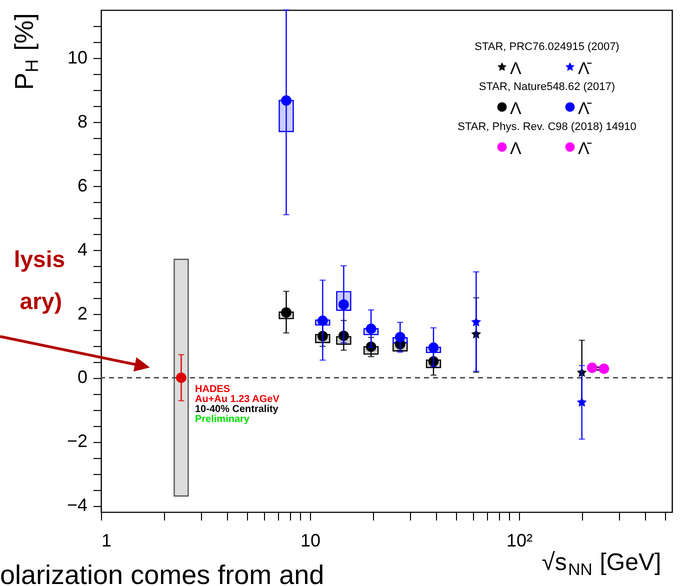 This screenshot has width=685, height=586. Describe the element at coordinates (547, 127) in the screenshot. I see `annotation: STAR, Phys. Rev. C98 (2018) 14910` at that location.